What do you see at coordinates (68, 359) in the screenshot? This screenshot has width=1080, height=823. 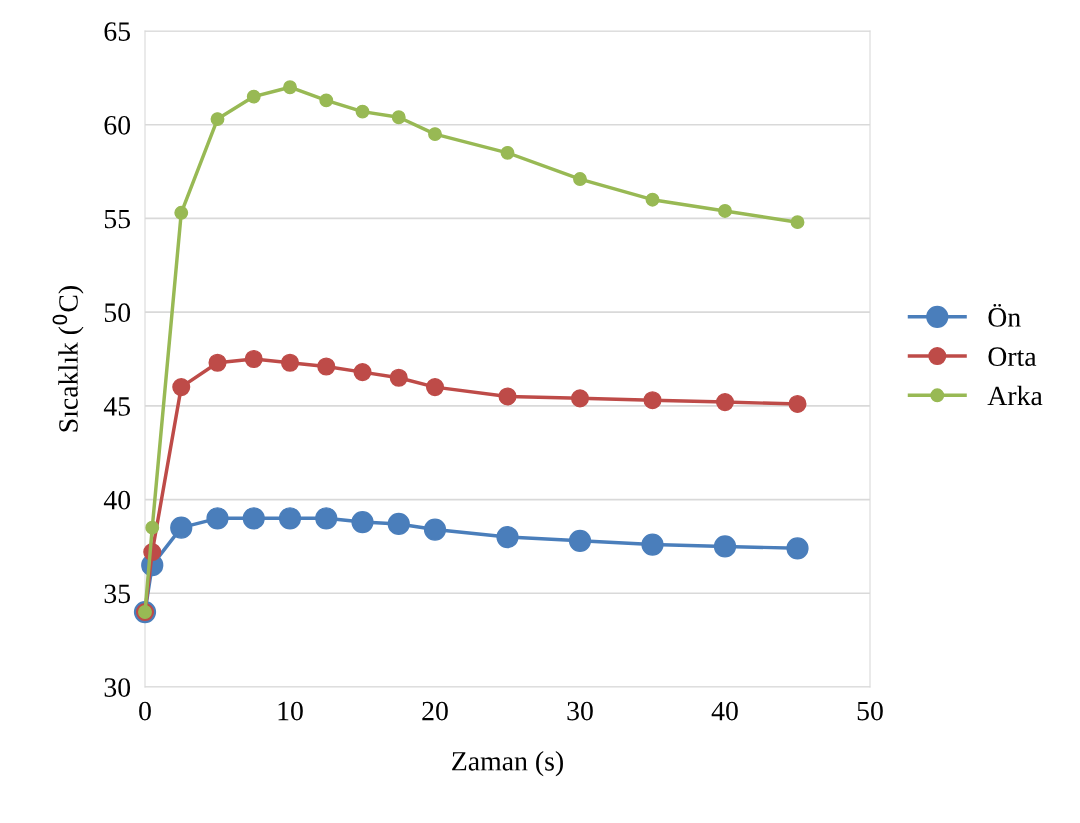 I see `y-axis-title: Sıcaklık ($^{0}$C)` at bounding box center [68, 359].